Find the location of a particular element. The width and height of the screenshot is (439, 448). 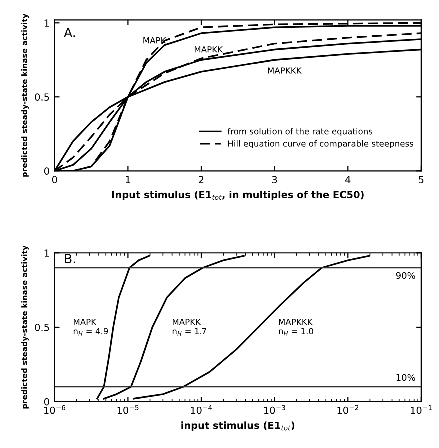

legend-label: from solution of the rate equations is located at coordinates (300, 132).